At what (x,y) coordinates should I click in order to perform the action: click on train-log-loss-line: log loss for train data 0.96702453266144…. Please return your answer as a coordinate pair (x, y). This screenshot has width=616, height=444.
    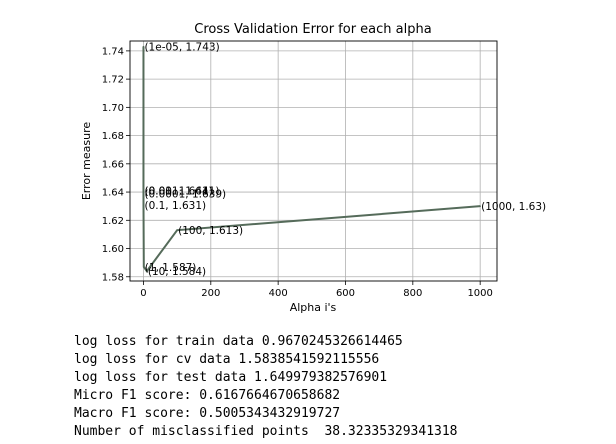
    Looking at the image, I should click on (238, 341).